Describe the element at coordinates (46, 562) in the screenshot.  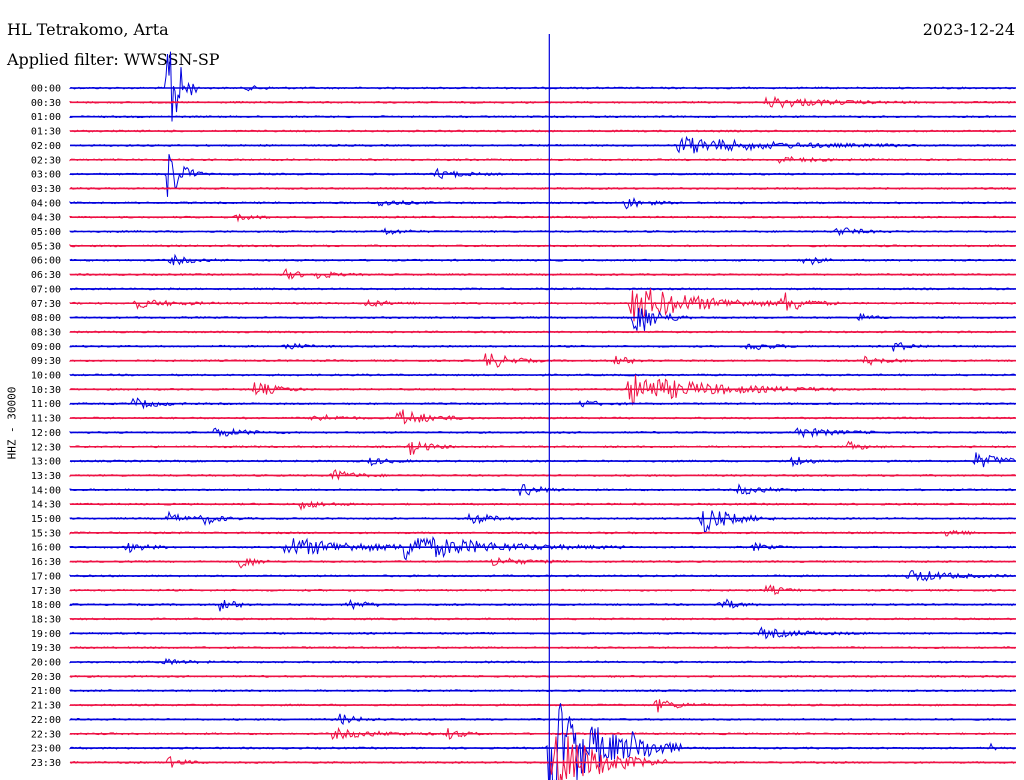
I see `row-time-label: 16:30` at that location.